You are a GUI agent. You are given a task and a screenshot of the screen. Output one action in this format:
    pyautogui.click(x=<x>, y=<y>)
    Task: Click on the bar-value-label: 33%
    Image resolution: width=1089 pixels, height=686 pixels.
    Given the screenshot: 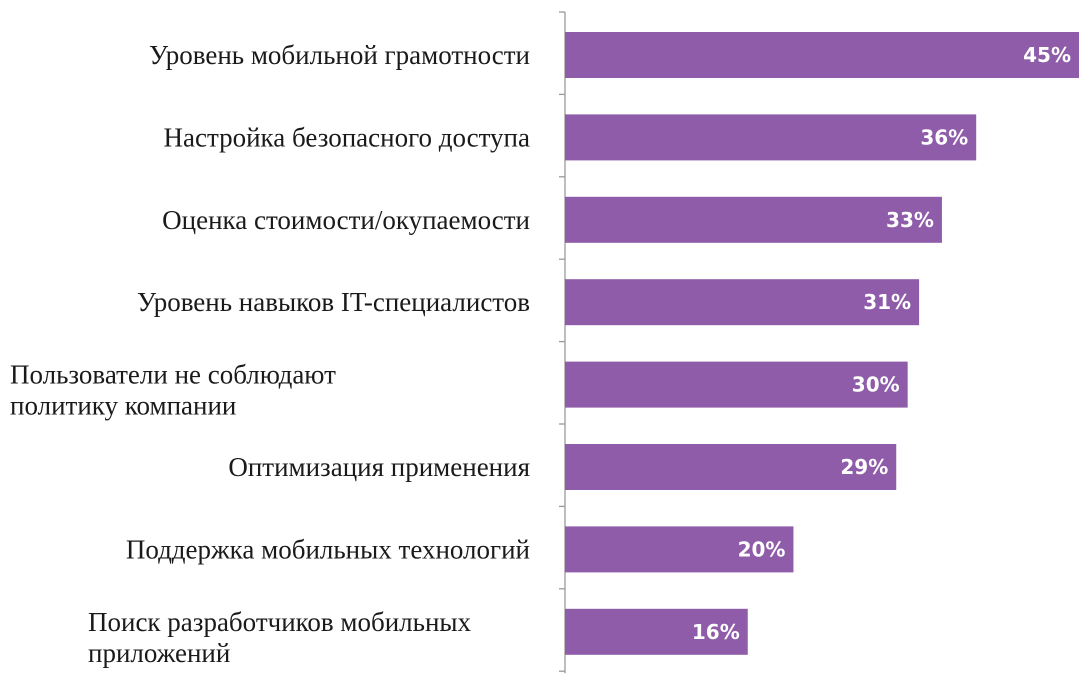 What is the action you would take?
    pyautogui.click(x=910, y=220)
    